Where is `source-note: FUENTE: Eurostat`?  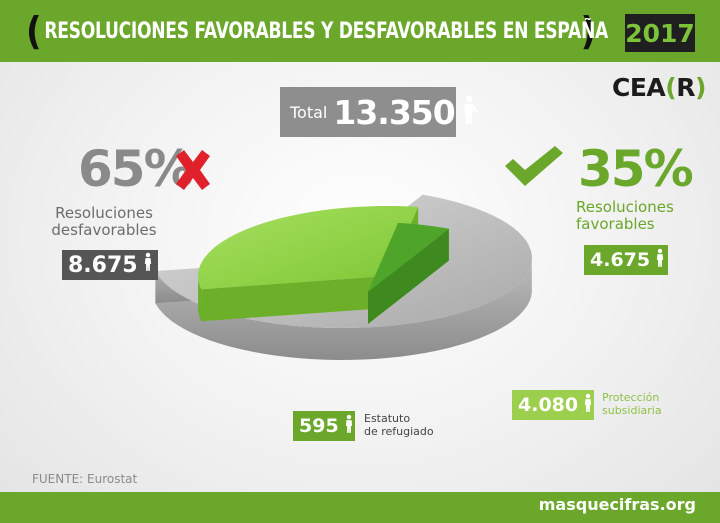 source-note: FUENTE: Eurostat is located at coordinates (85, 479).